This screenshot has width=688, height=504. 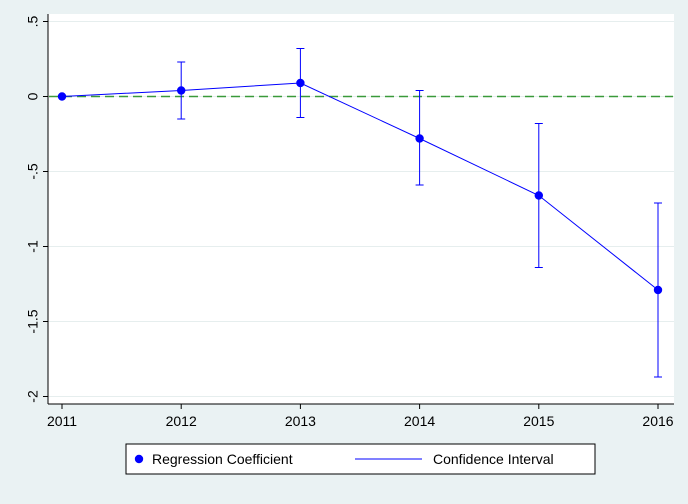 What do you see at coordinates (300, 421) in the screenshot?
I see `x-tick-label: 2013` at bounding box center [300, 421].